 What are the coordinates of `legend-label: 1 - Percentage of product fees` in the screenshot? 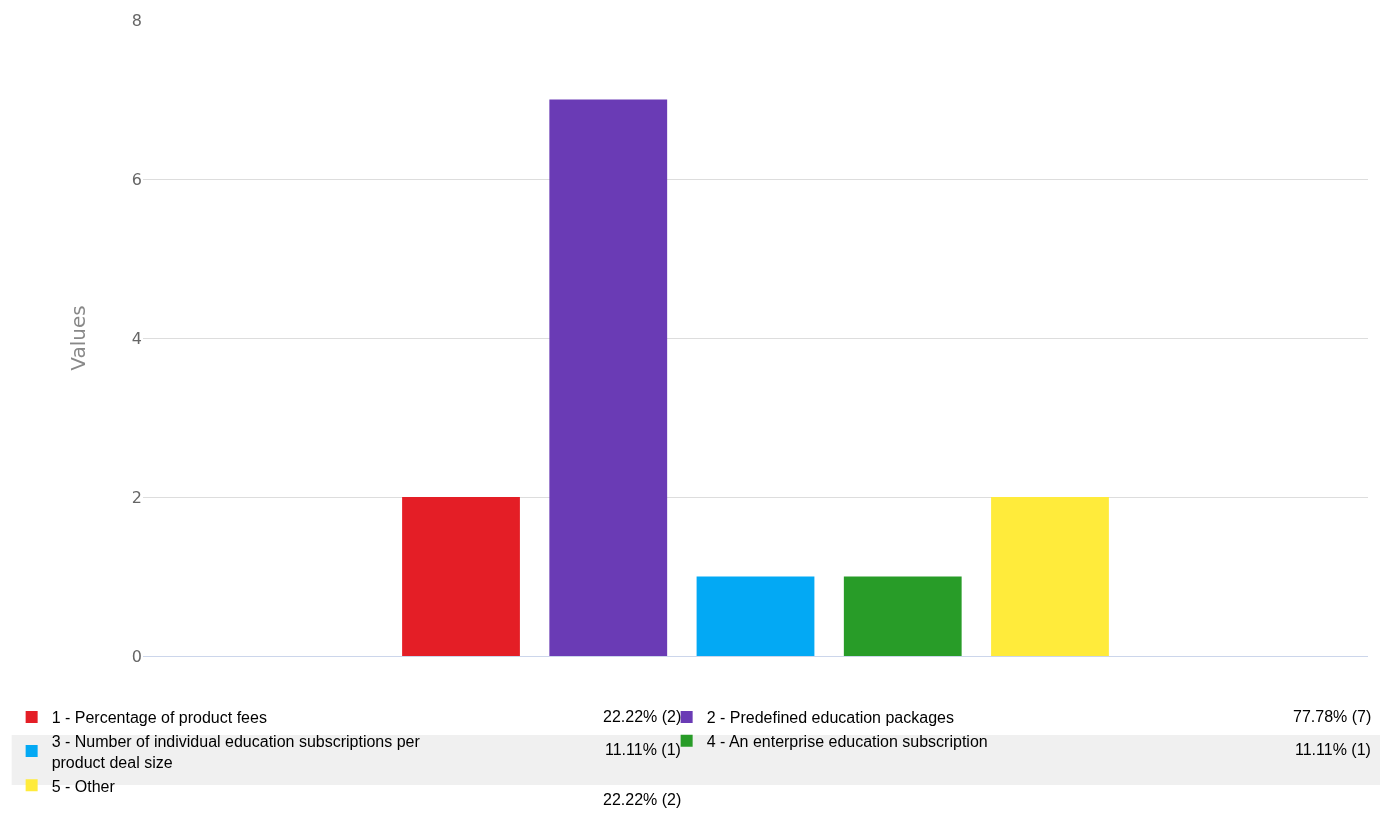 It's located at (159, 718).